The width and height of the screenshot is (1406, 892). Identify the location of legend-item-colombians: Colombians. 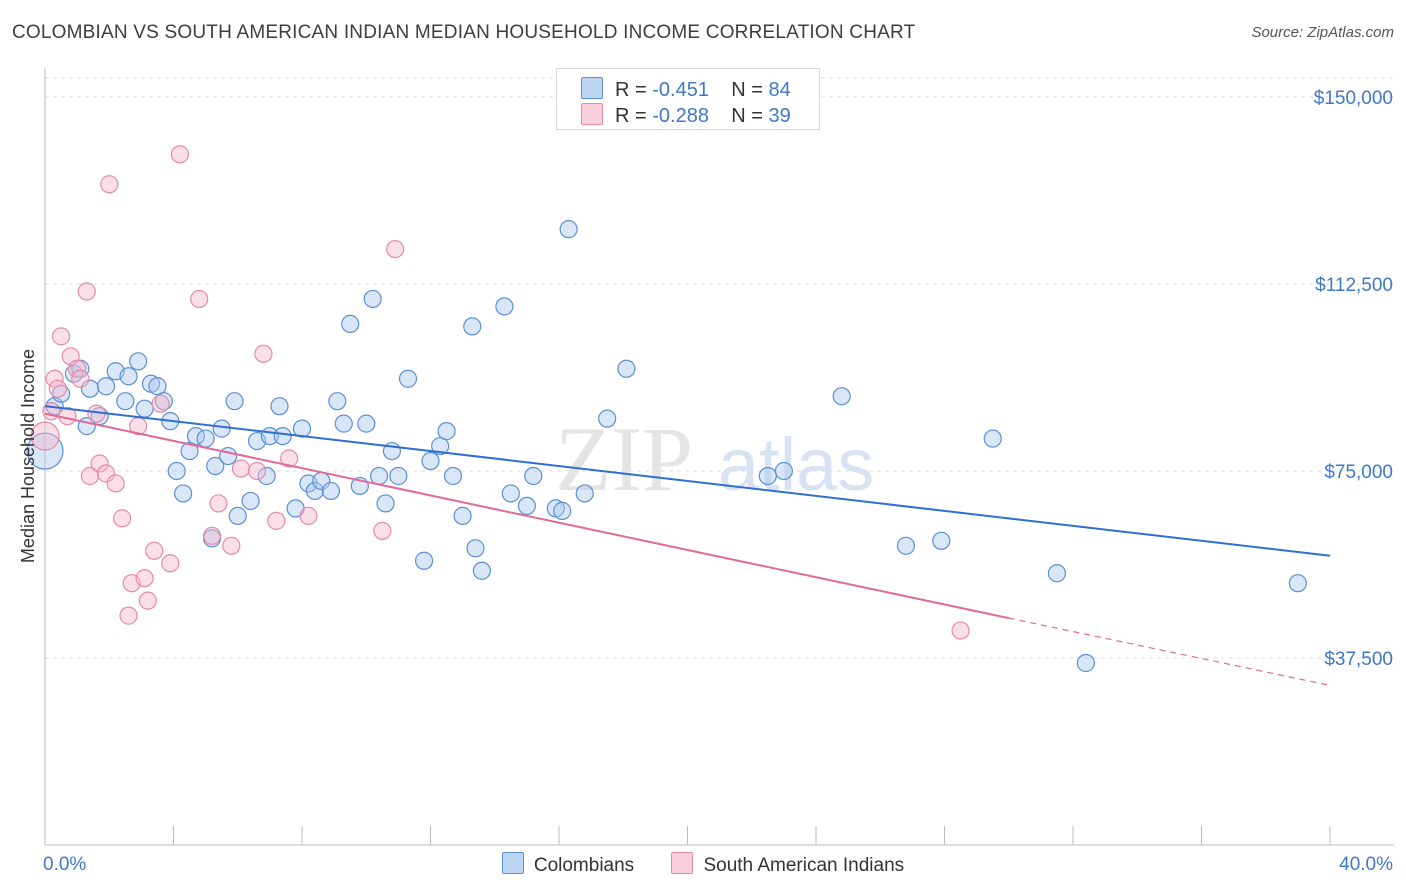
(567, 864).